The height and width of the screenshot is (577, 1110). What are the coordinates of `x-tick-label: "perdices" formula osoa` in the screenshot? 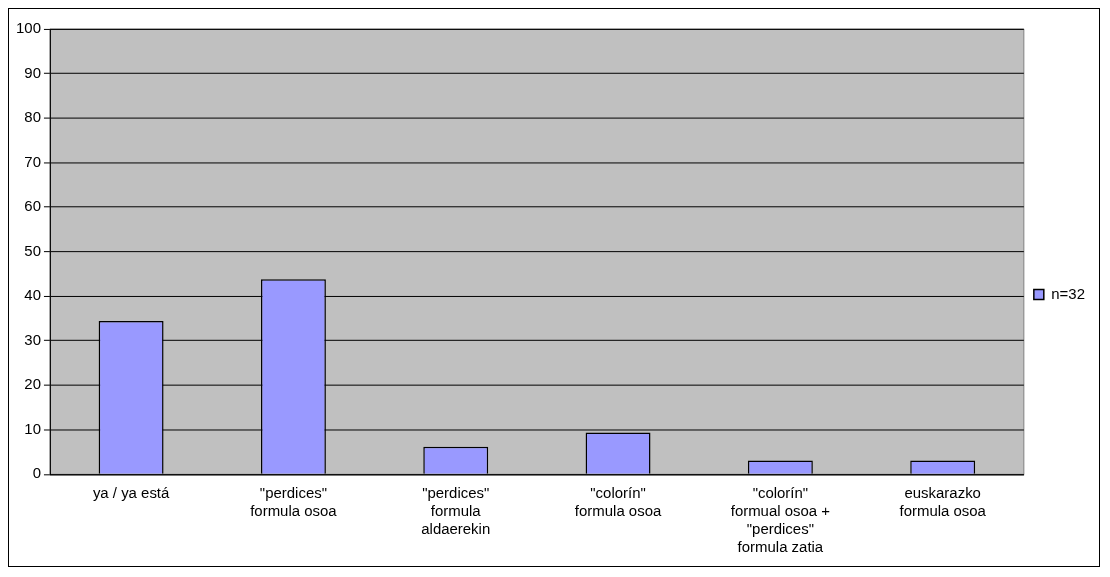 It's located at (294, 502).